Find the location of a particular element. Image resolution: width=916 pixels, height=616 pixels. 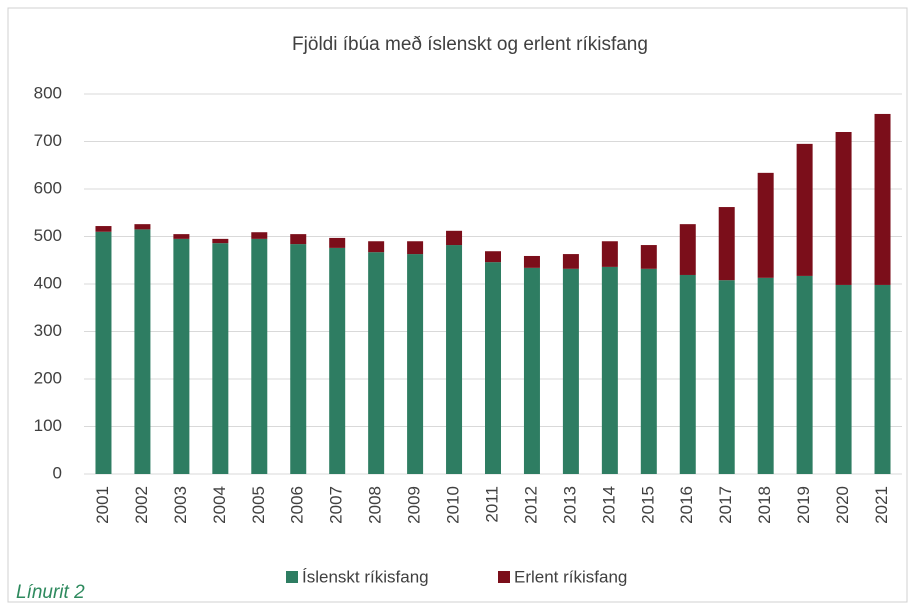

y-tick-label: 800 is located at coordinates (48, 92).